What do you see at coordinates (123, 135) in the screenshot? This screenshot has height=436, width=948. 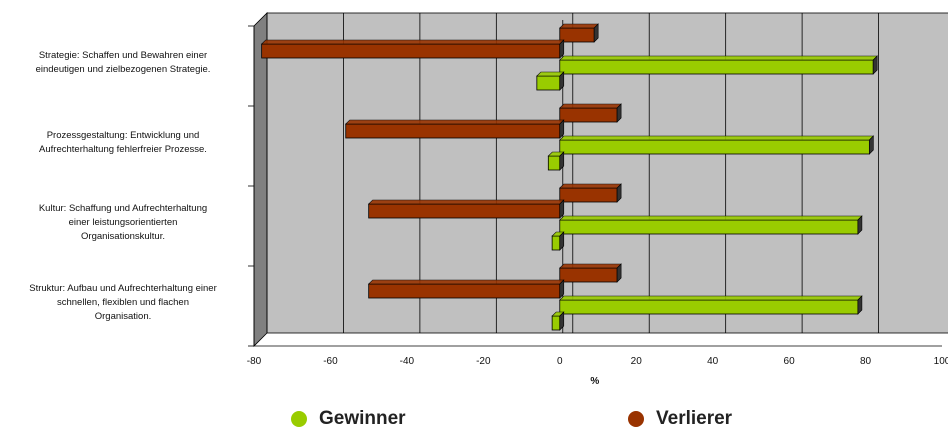 I see `category-label-line: Prozessgestaltung: Entwicklung und` at bounding box center [123, 135].